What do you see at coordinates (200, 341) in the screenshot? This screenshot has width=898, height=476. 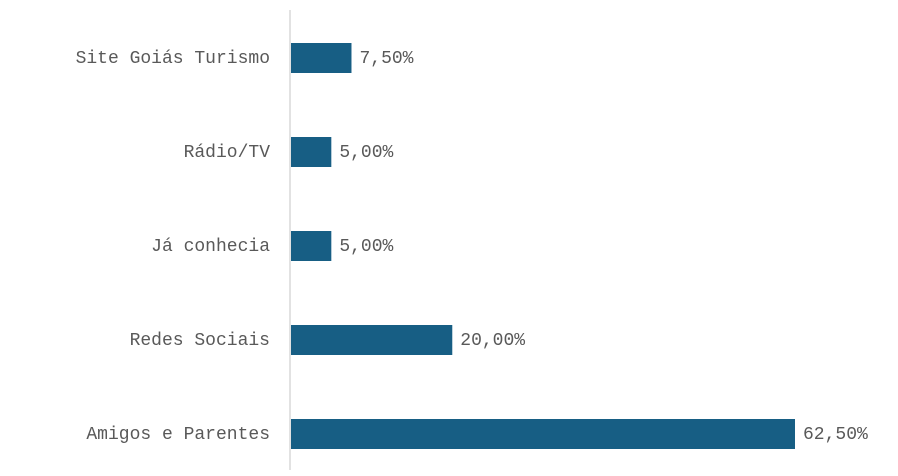 I see `category-label: Redes Sociais` at bounding box center [200, 341].